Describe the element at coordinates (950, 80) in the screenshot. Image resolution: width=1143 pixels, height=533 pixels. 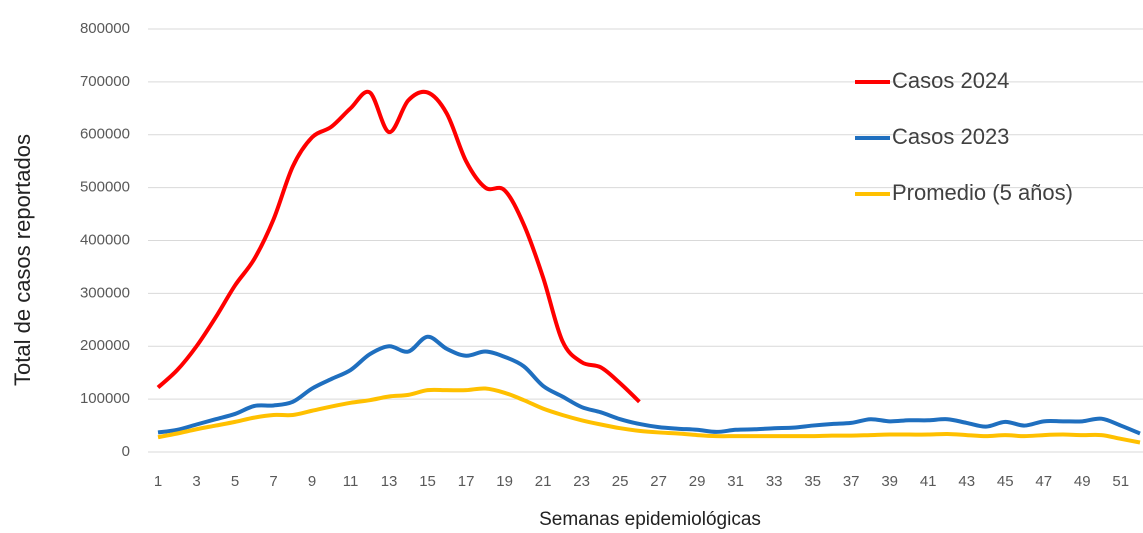
I see `legend-label: Casos 2024` at that location.